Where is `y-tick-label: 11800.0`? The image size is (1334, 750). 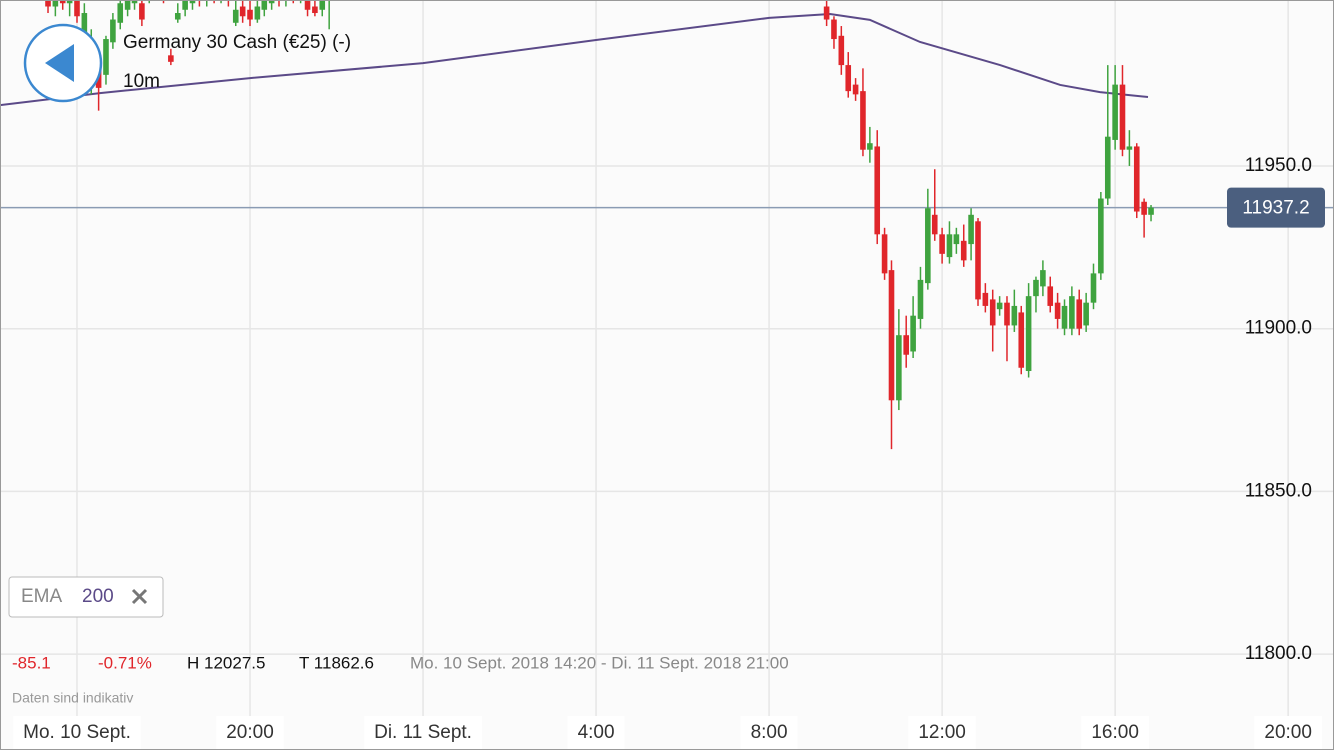 y-tick-label: 11800.0 is located at coordinates (1278, 653).